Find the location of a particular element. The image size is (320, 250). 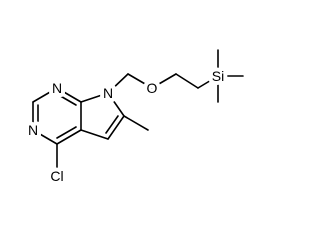

atom-label: O is located at coordinates (152, 88).